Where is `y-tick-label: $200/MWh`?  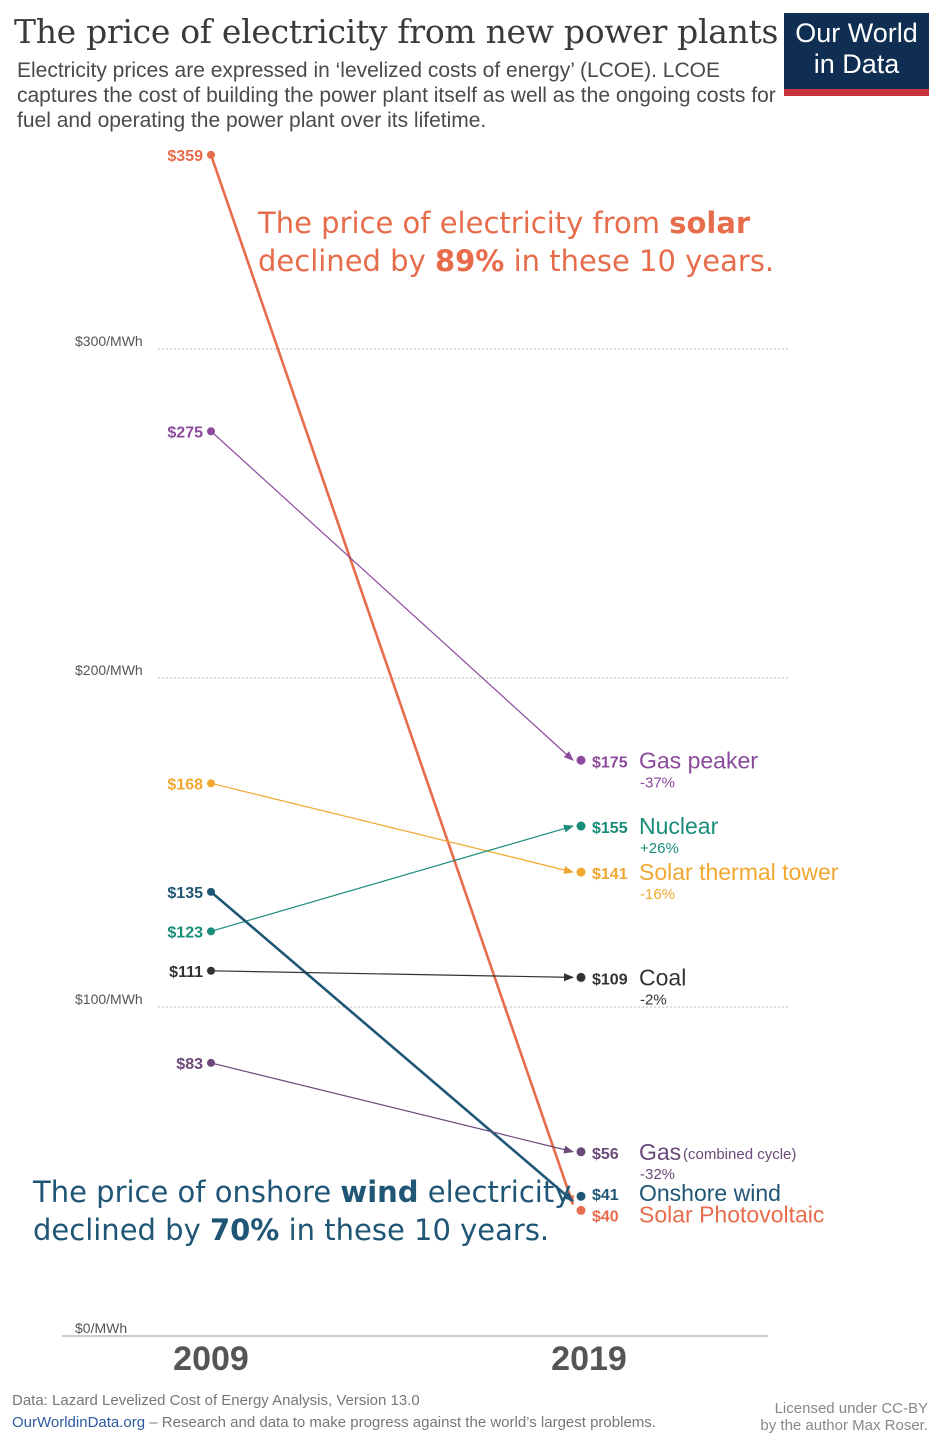
y-tick-label: $200/MWh is located at coordinates (109, 670).